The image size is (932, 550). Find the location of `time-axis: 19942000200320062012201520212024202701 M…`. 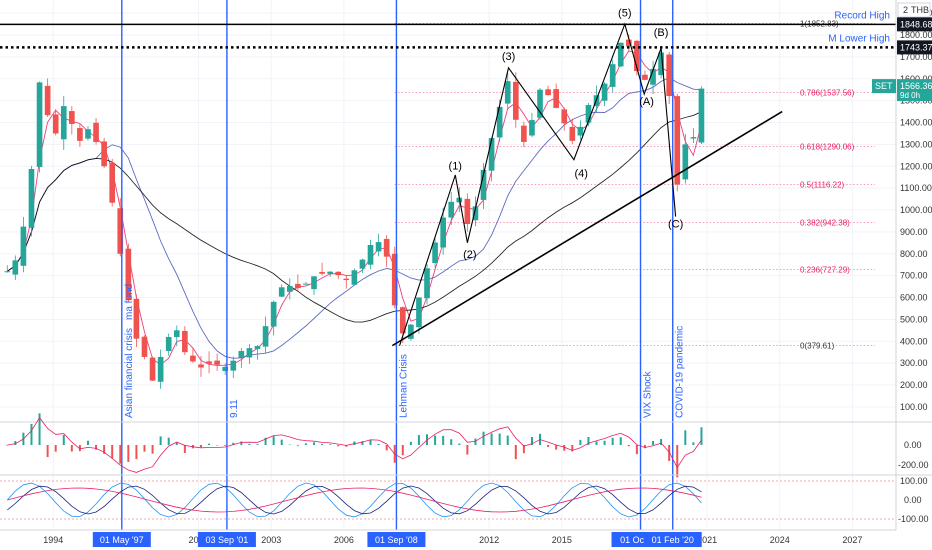

time-axis: 19942000200320062012201520212024202701 M… is located at coordinates (448, 538).